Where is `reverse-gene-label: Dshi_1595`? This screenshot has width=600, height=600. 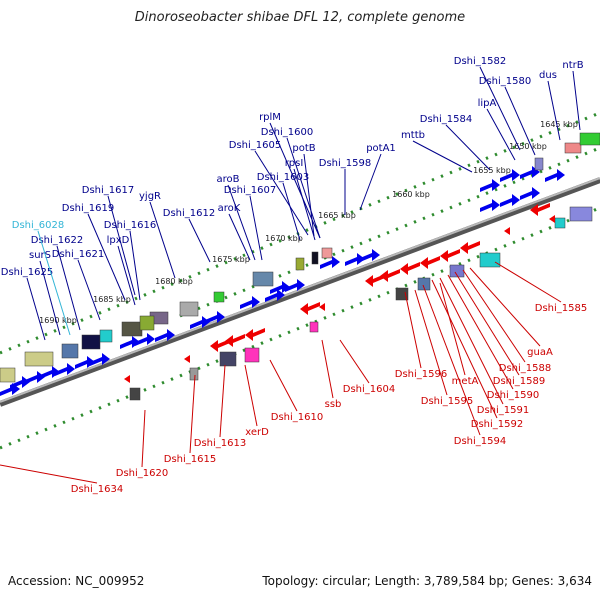 reverse-gene-label: Dshi_1595 is located at coordinates (447, 401).